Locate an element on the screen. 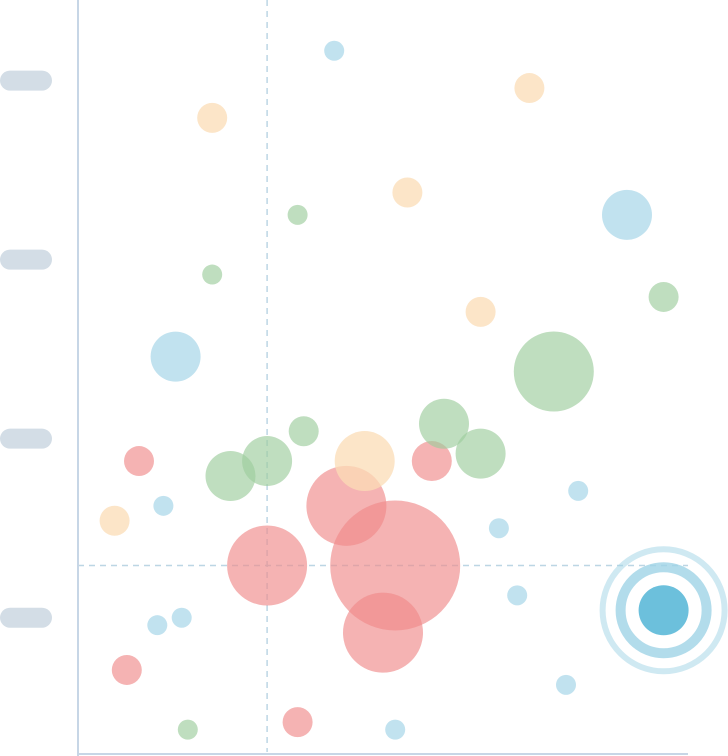 The height and width of the screenshot is (756, 728). highlight-ring-inner is located at coordinates (663, 610).